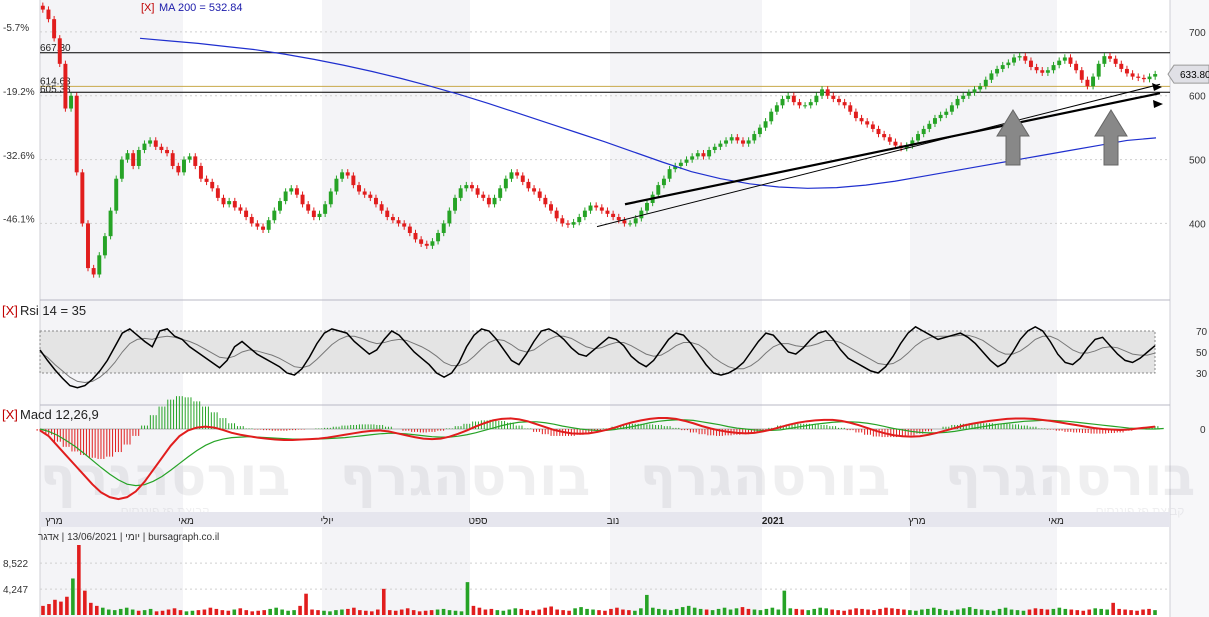 The image size is (1209, 617). I want to click on watermark-brand-1: בורסהגרף, so click(165, 476).